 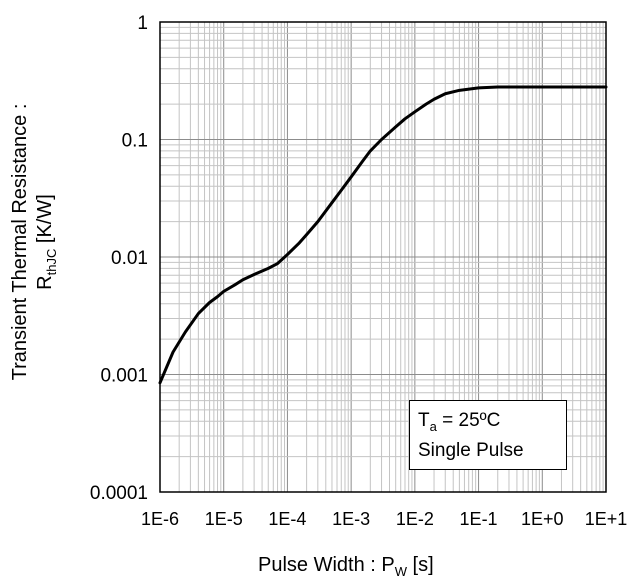 I want to click on pulse-condition: Single Pulse, so click(x=471, y=450).